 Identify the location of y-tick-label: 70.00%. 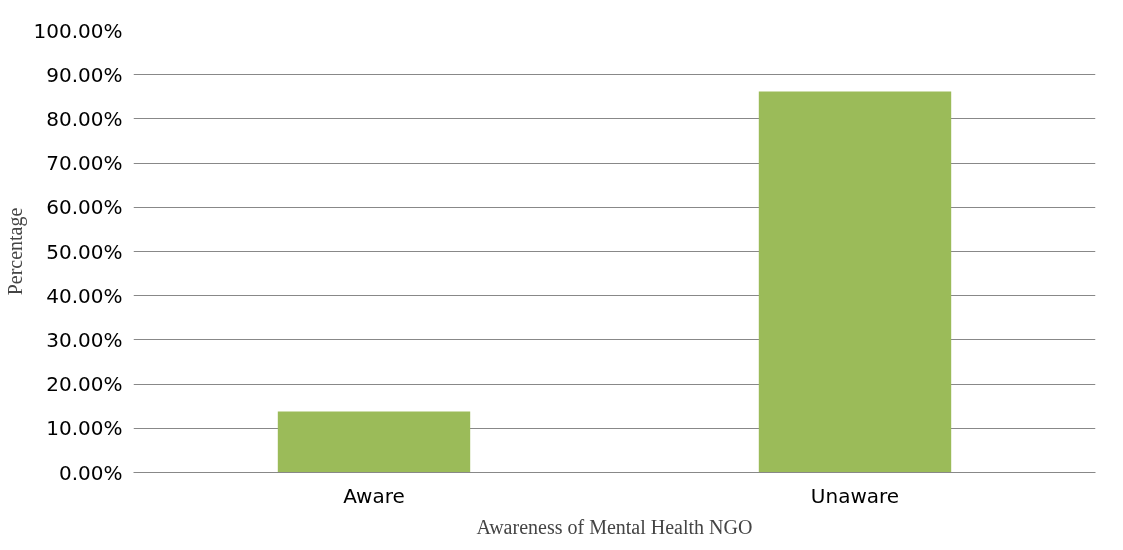
(84, 163).